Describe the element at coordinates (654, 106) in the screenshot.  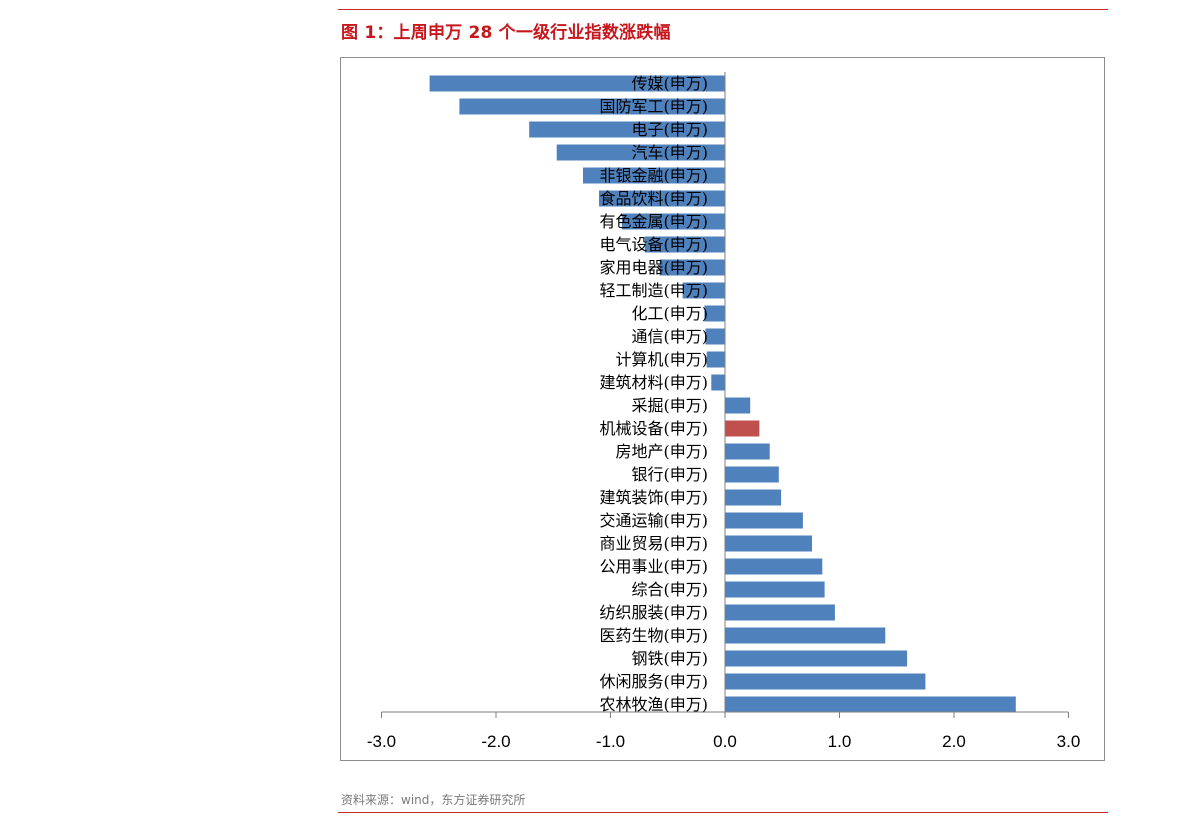
I see `category-label: 国防军工(申万)` at that location.